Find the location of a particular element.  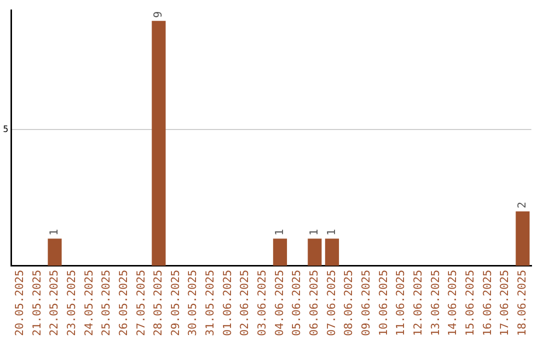

x-tick-label: 13.06.2025 is located at coordinates (435, 303).